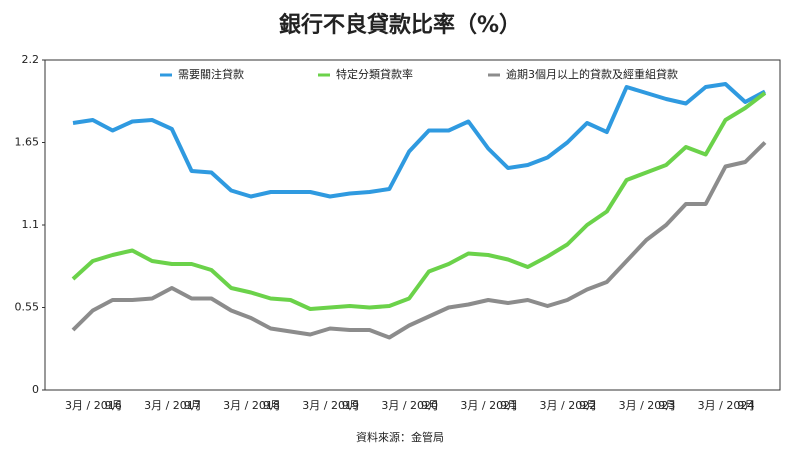  Describe the element at coordinates (211, 74) in the screenshot. I see `legend-label: 需要關注貸款` at that location.